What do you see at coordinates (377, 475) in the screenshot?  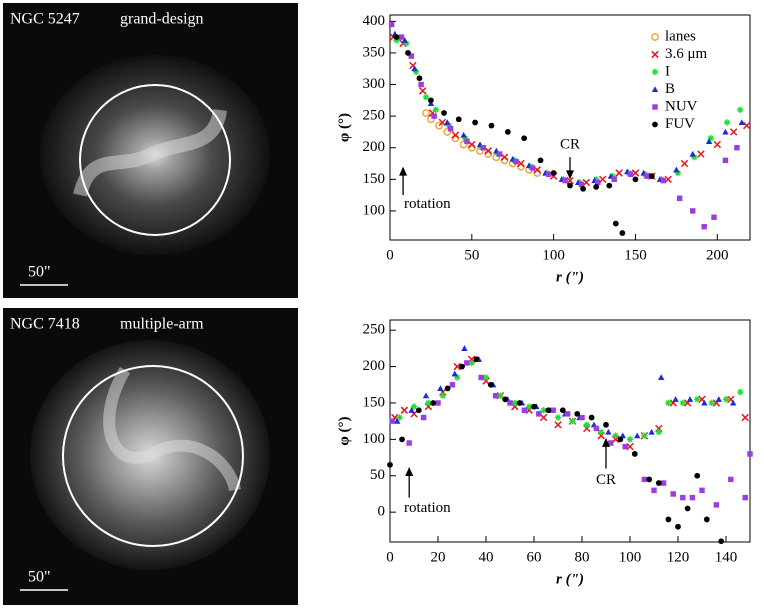 I see `y-tick-label: 50` at bounding box center [377, 475].